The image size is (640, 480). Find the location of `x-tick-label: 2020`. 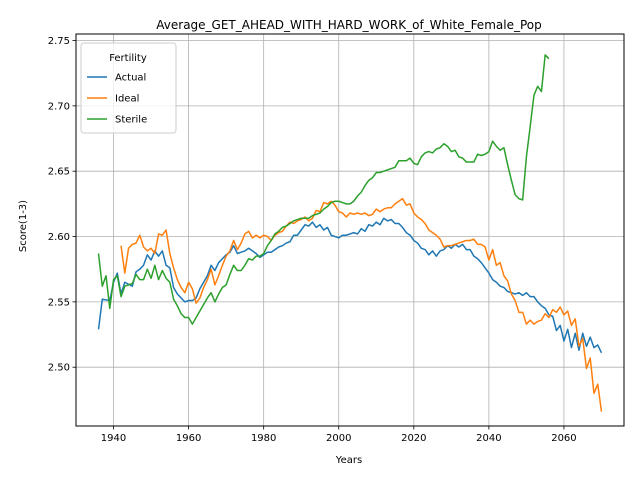

x-tick-label: 2020 is located at coordinates (413, 438).